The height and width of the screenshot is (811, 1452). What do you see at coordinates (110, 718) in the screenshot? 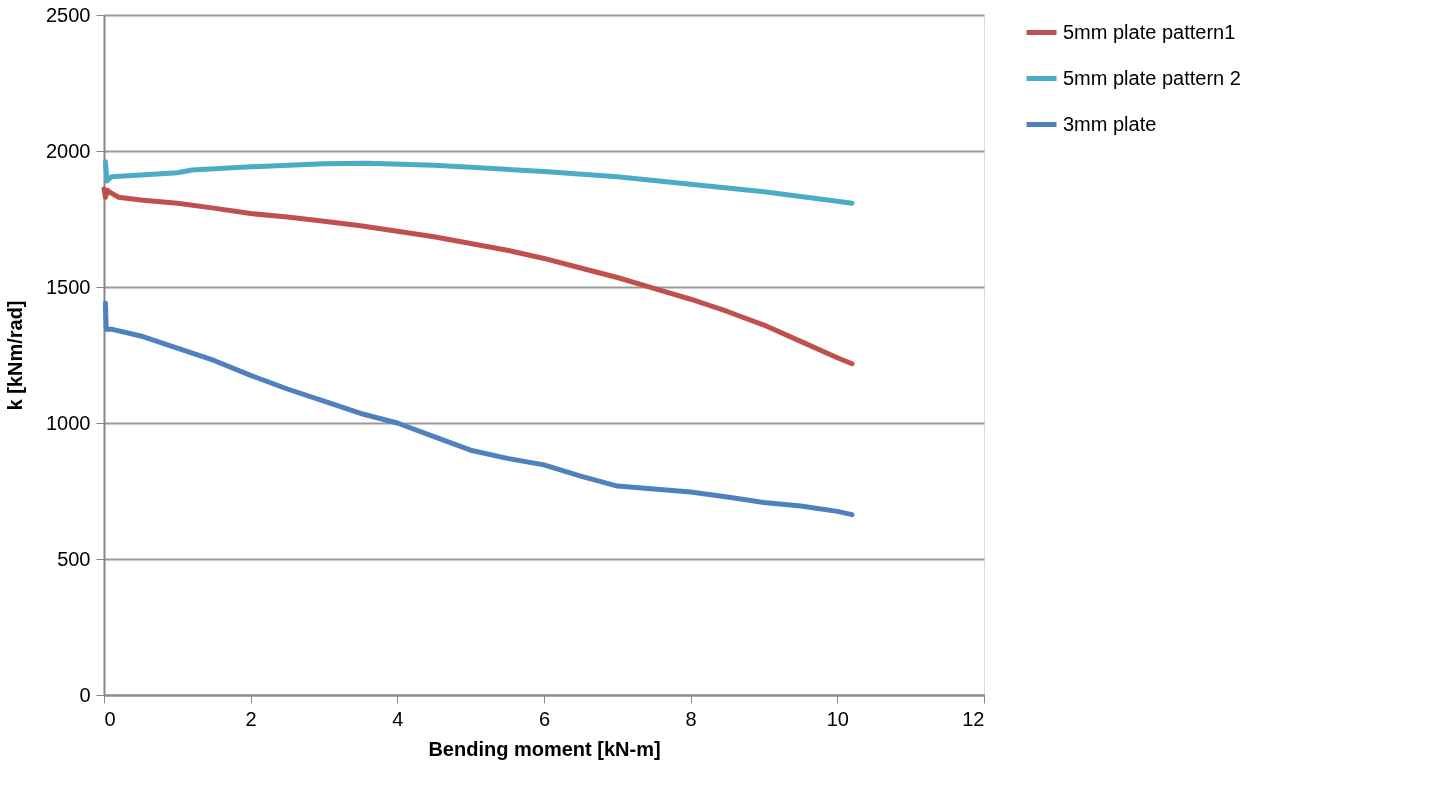
I see `x-tick-label: 0` at bounding box center [110, 718].